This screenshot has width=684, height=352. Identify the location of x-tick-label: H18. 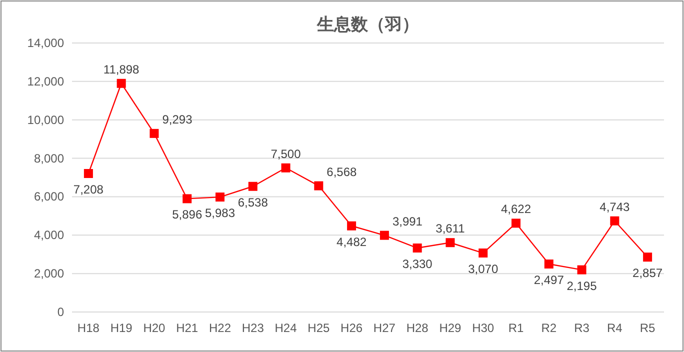
(88, 328).